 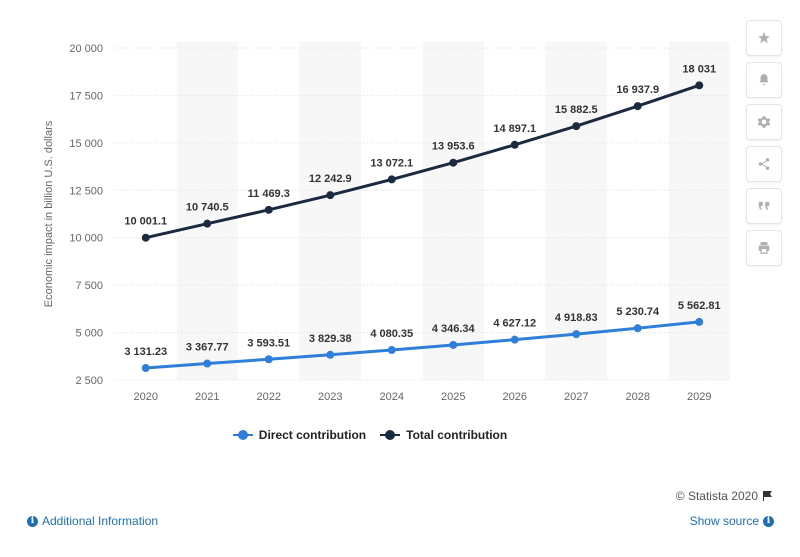 What do you see at coordinates (391, 163) in the screenshot?
I see `data-label: 13 072.1` at bounding box center [391, 163].